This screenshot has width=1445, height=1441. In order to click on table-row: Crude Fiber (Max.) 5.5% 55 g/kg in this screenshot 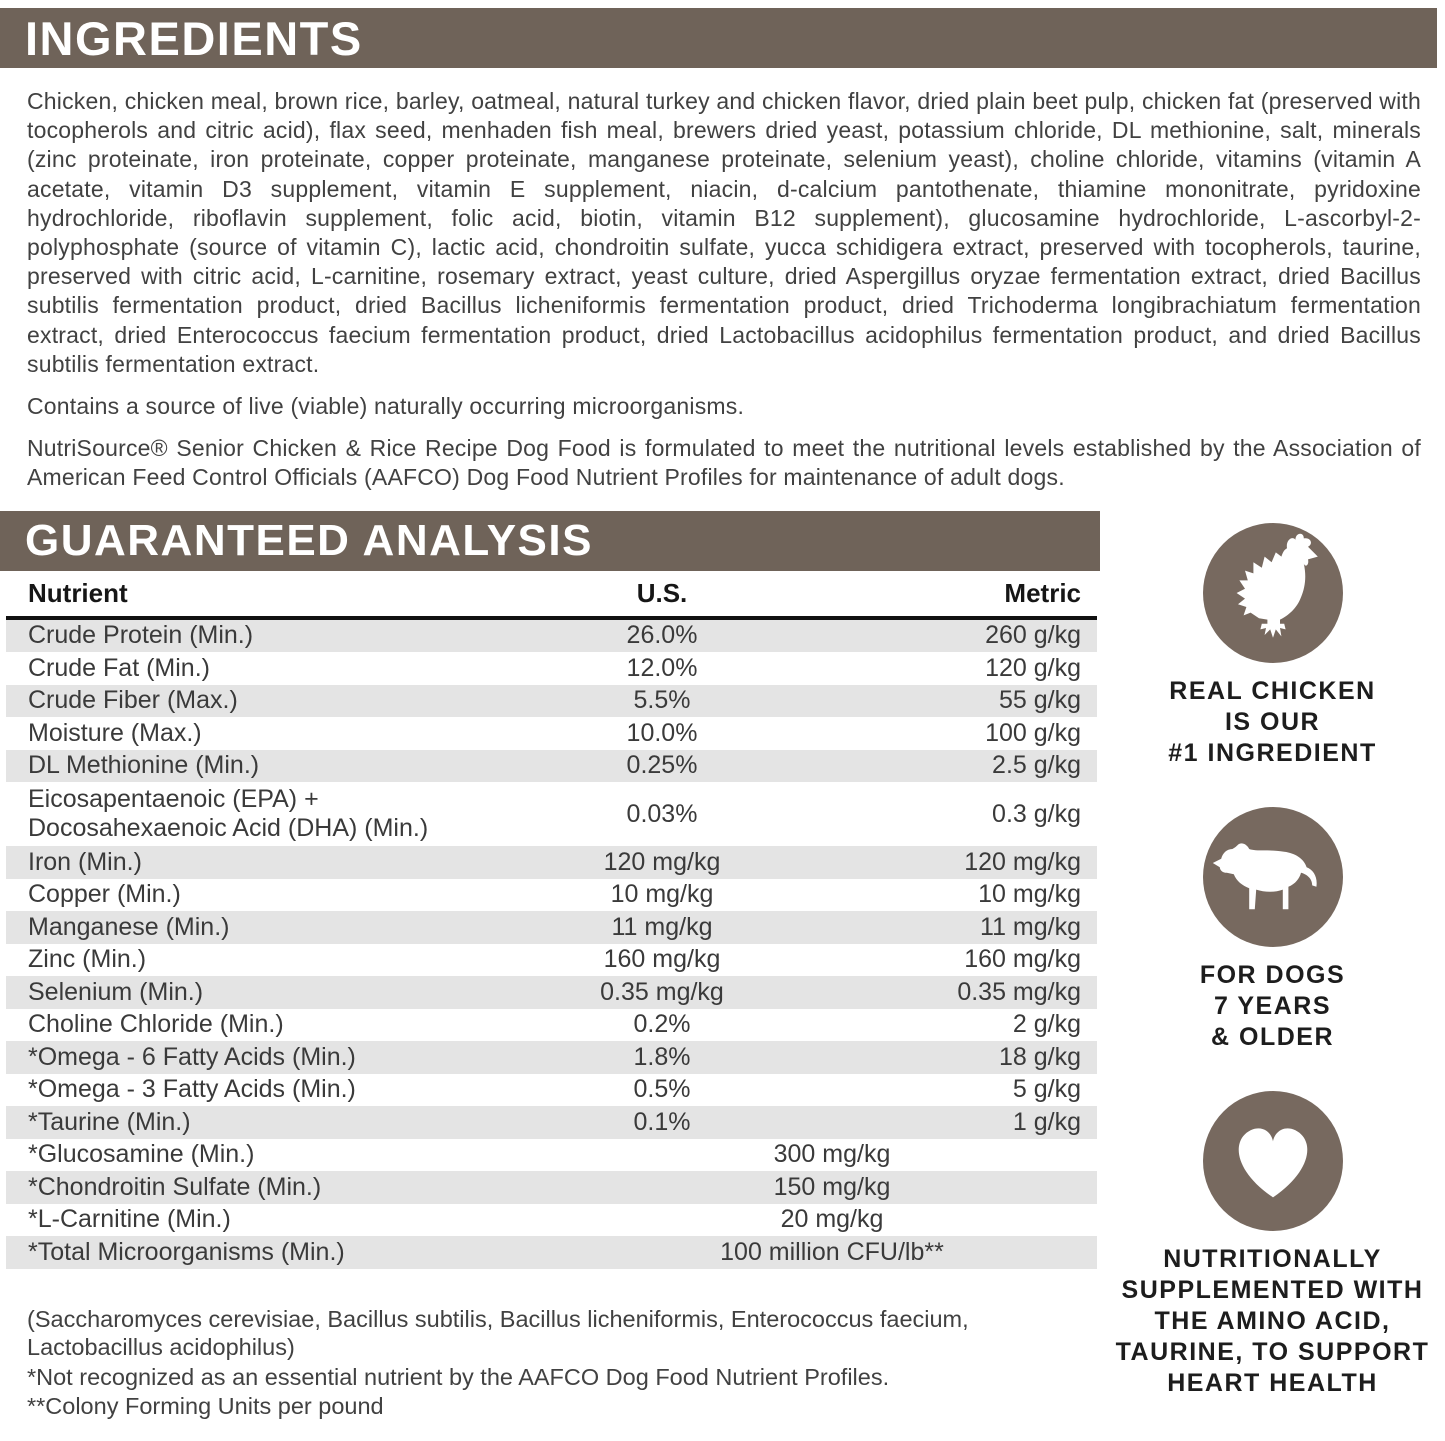, I will do `click(551, 701)`.